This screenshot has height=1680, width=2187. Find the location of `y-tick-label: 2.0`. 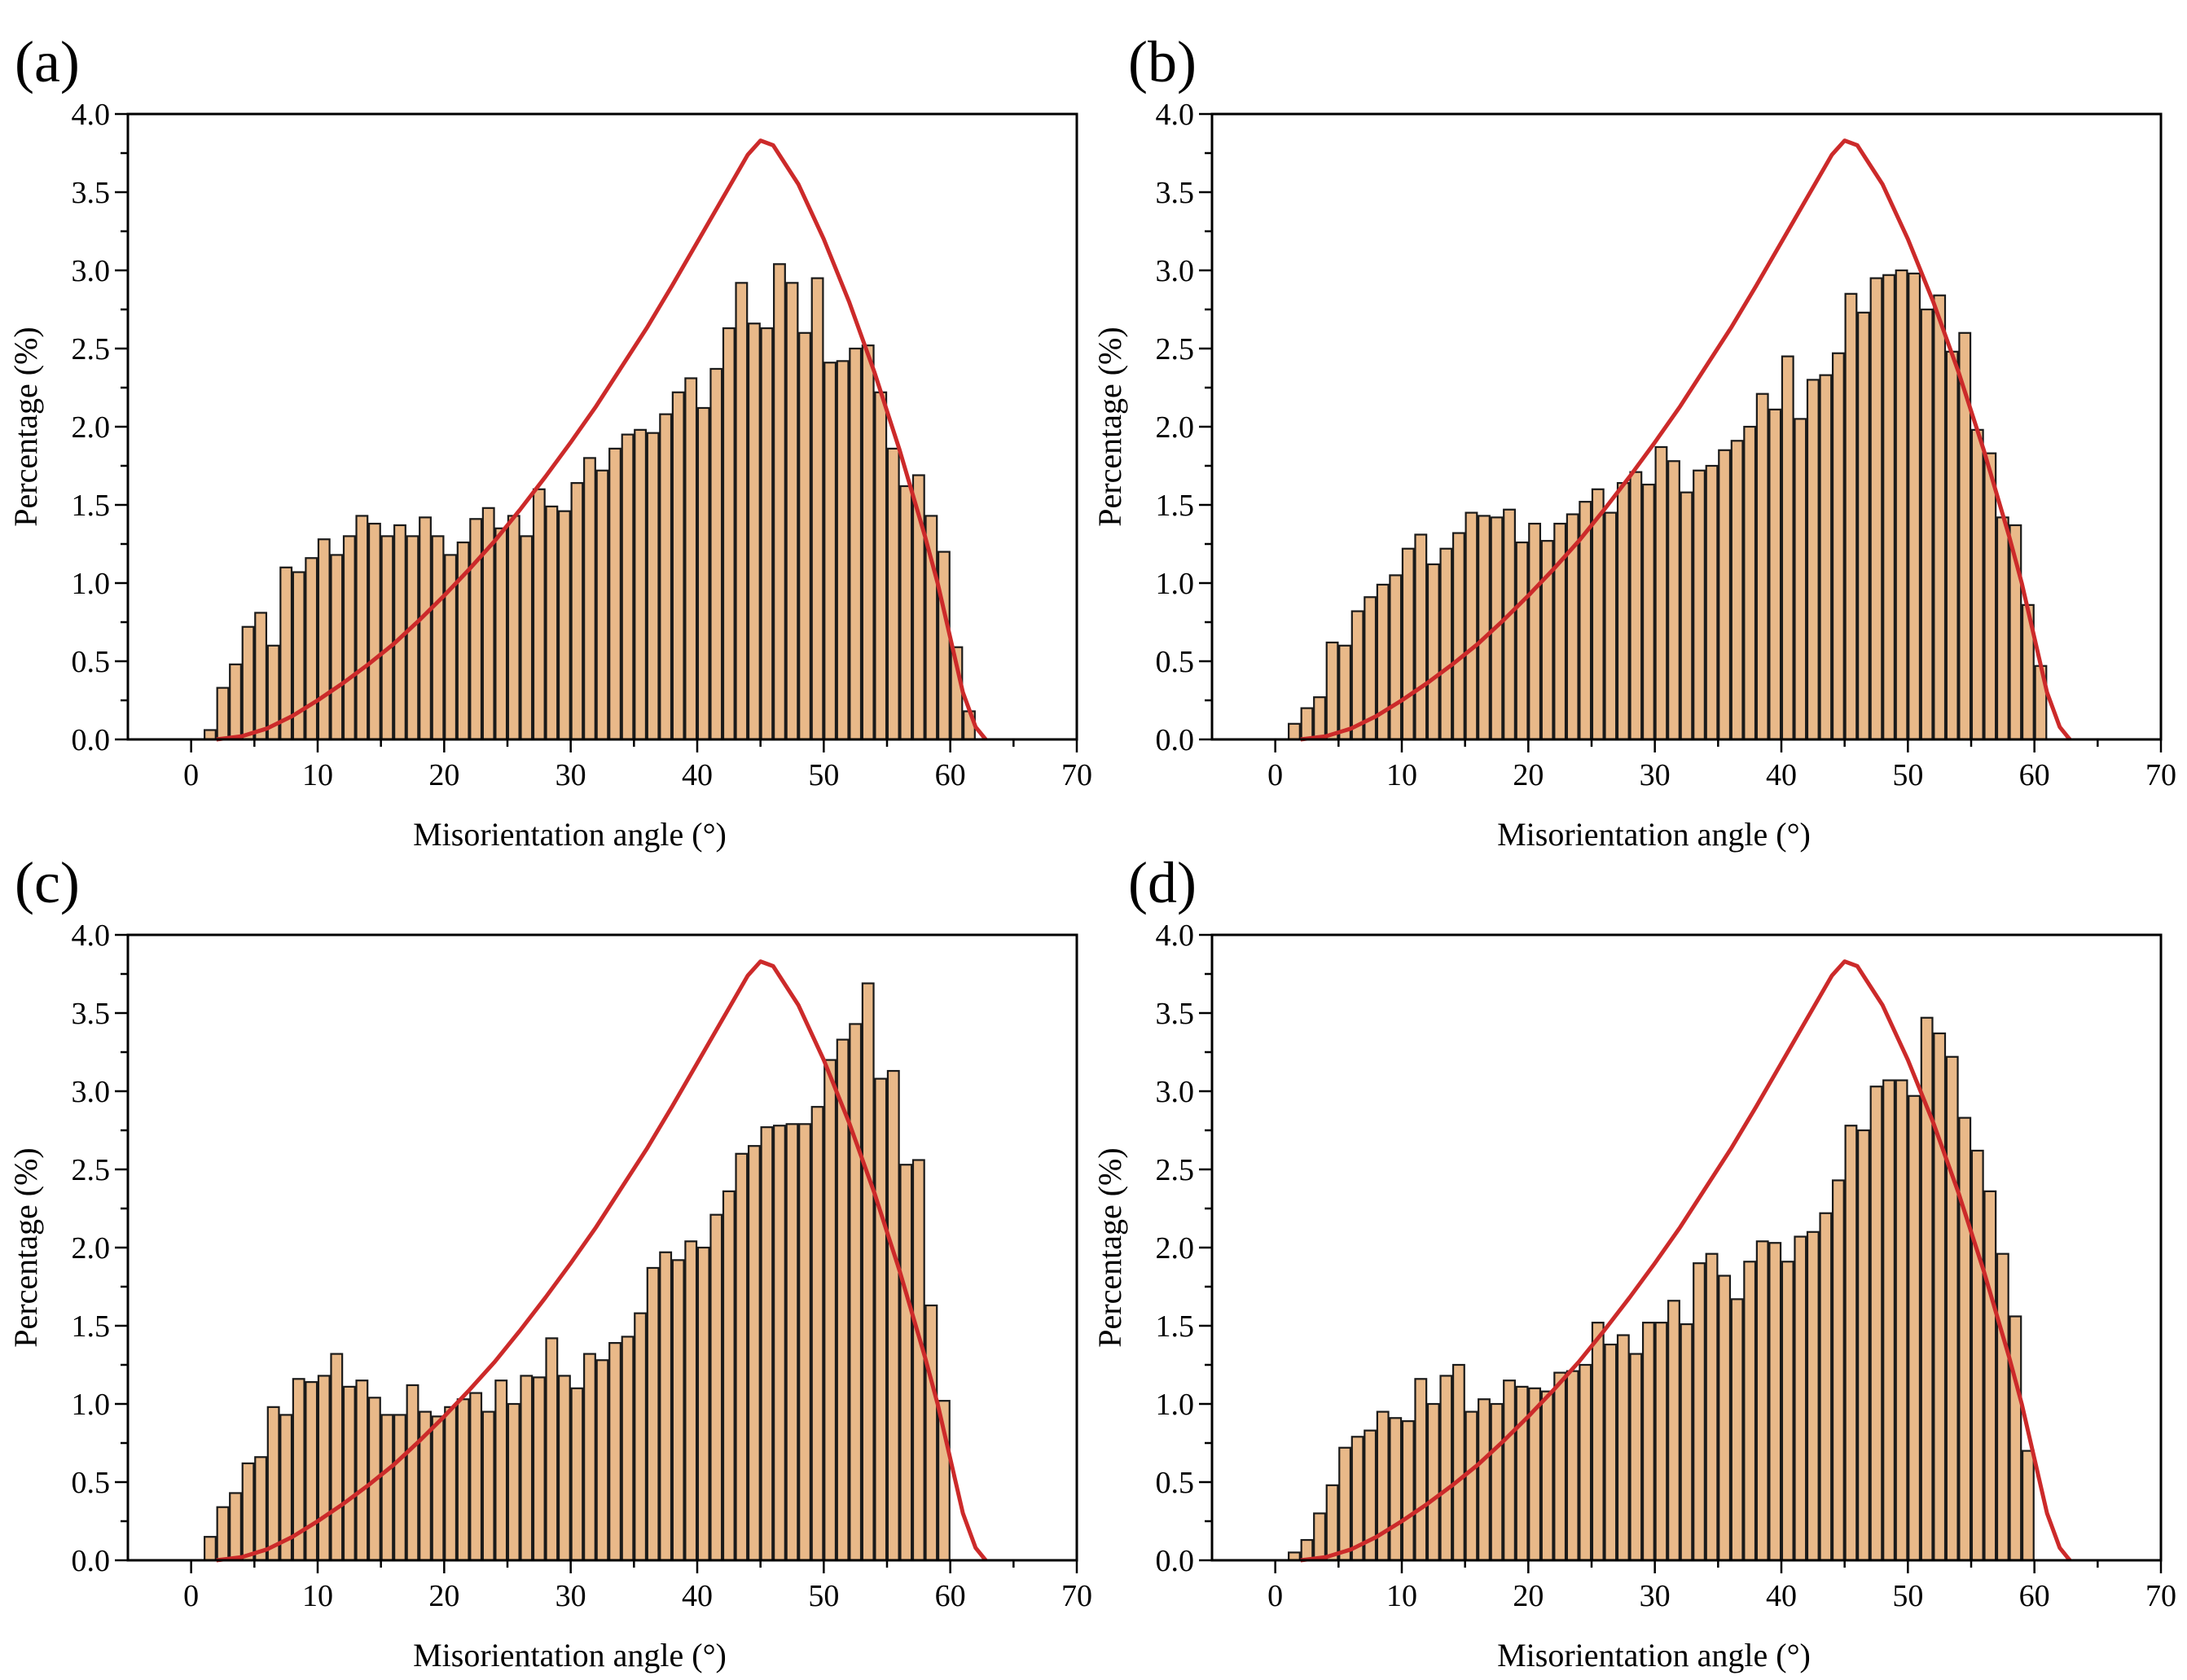

y-tick-label: 2.0 is located at coordinates (91, 1248).